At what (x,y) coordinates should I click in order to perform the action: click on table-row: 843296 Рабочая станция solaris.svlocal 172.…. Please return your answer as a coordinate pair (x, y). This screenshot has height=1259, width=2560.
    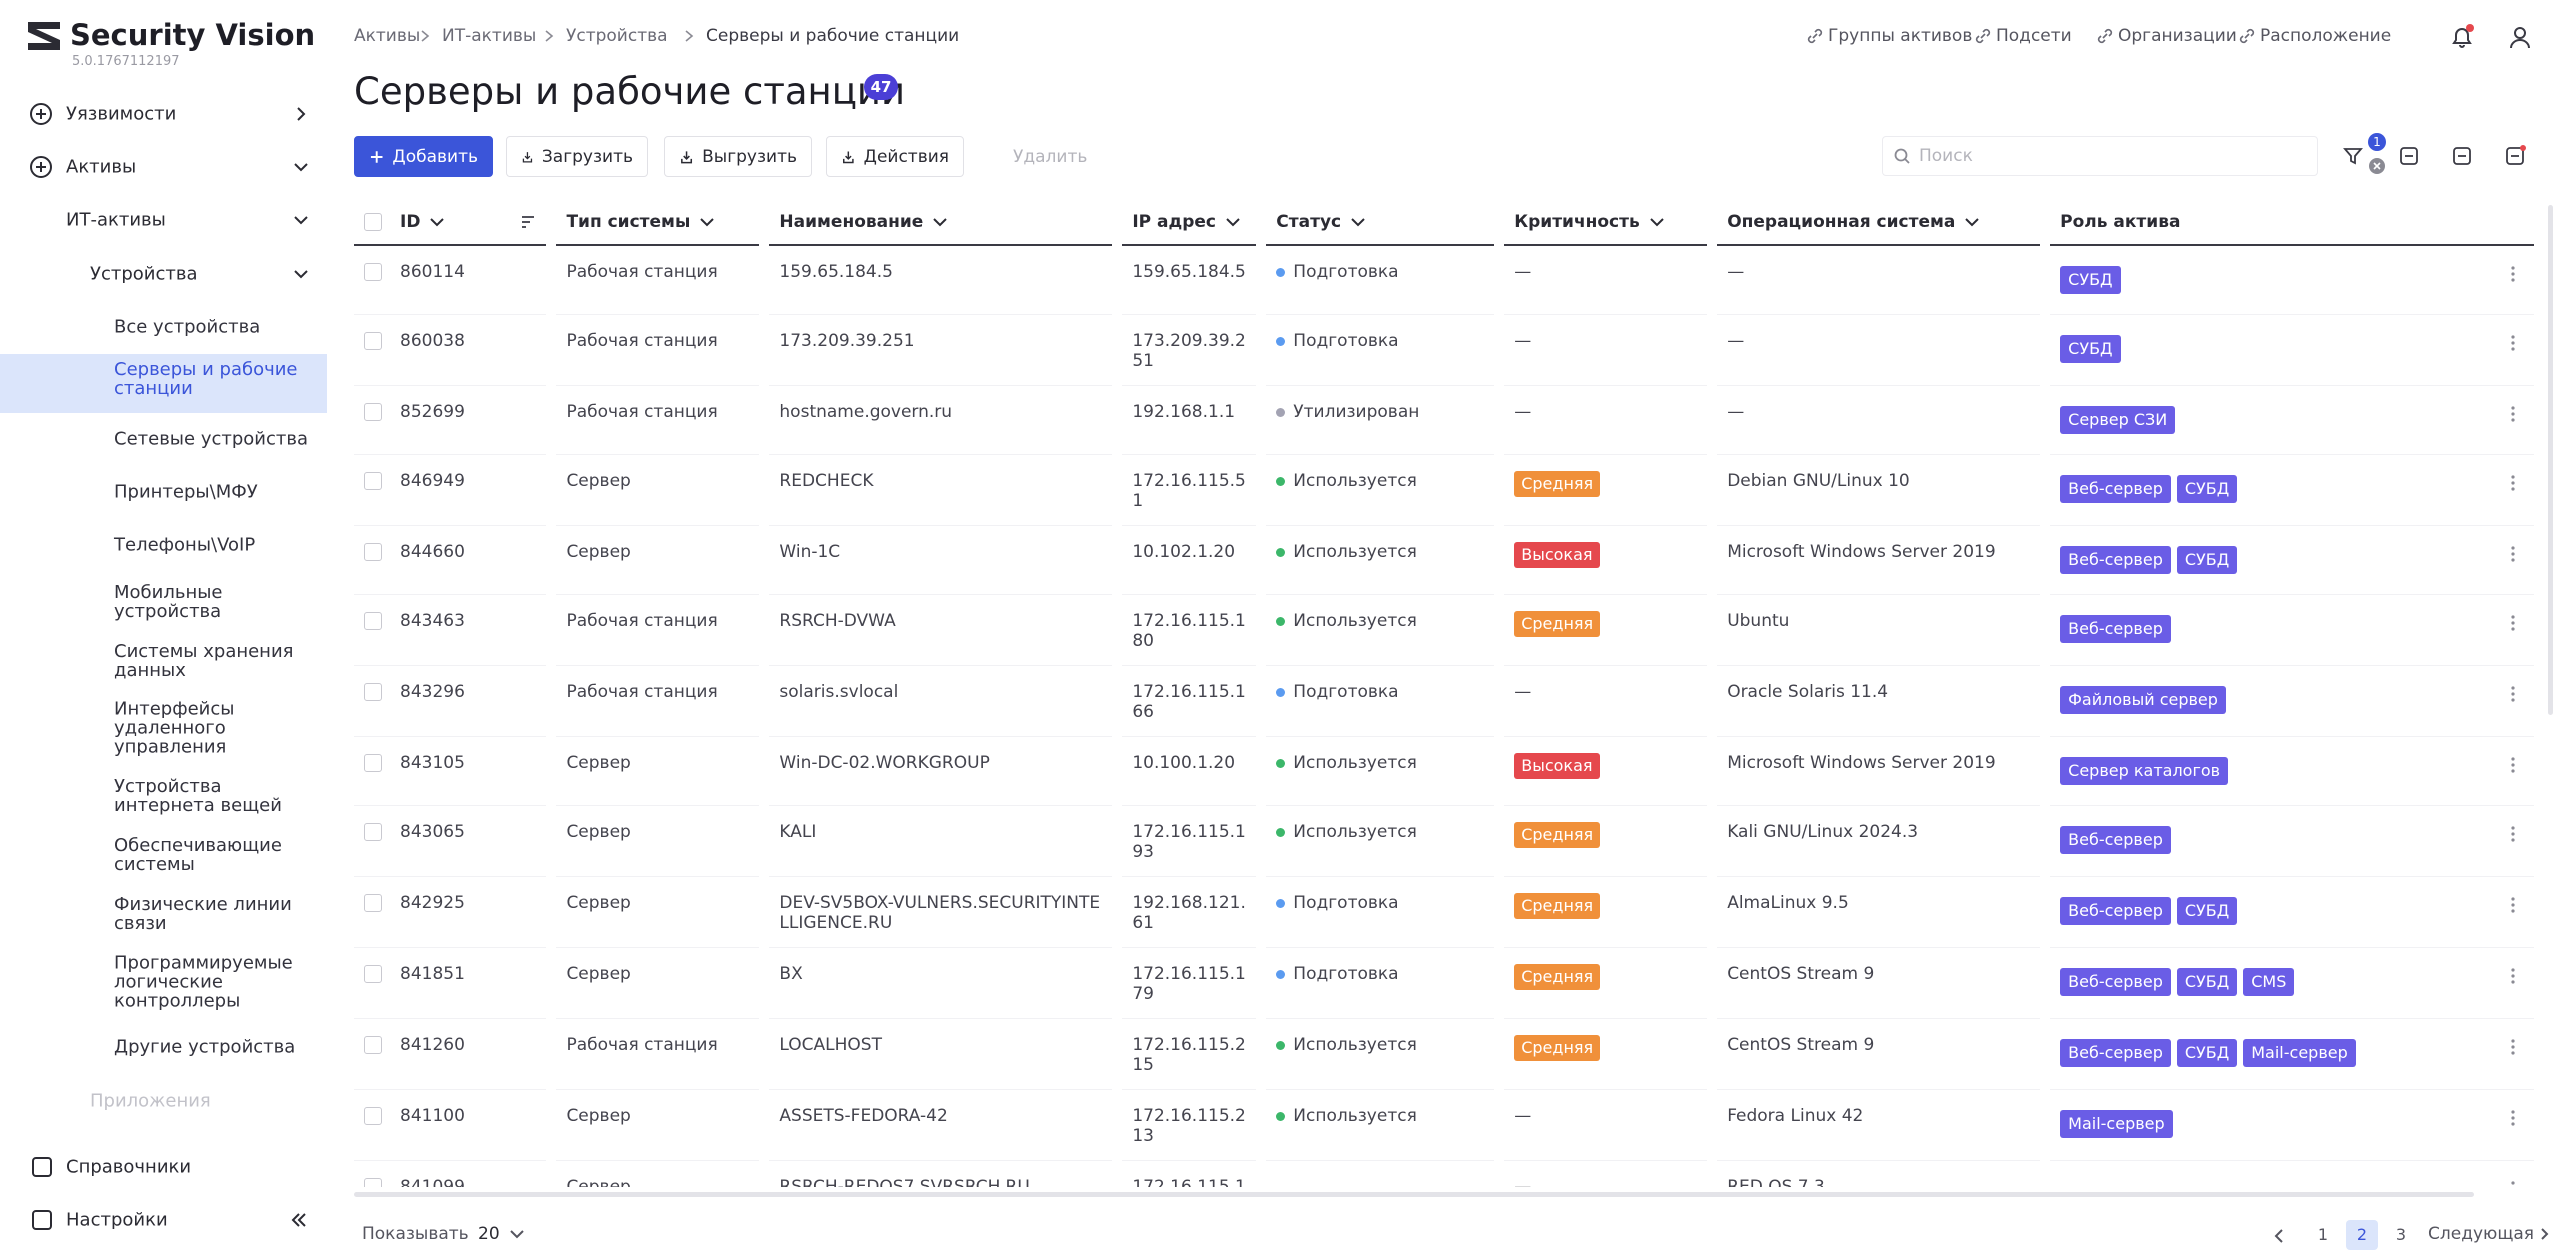
    Looking at the image, I should click on (1444, 701).